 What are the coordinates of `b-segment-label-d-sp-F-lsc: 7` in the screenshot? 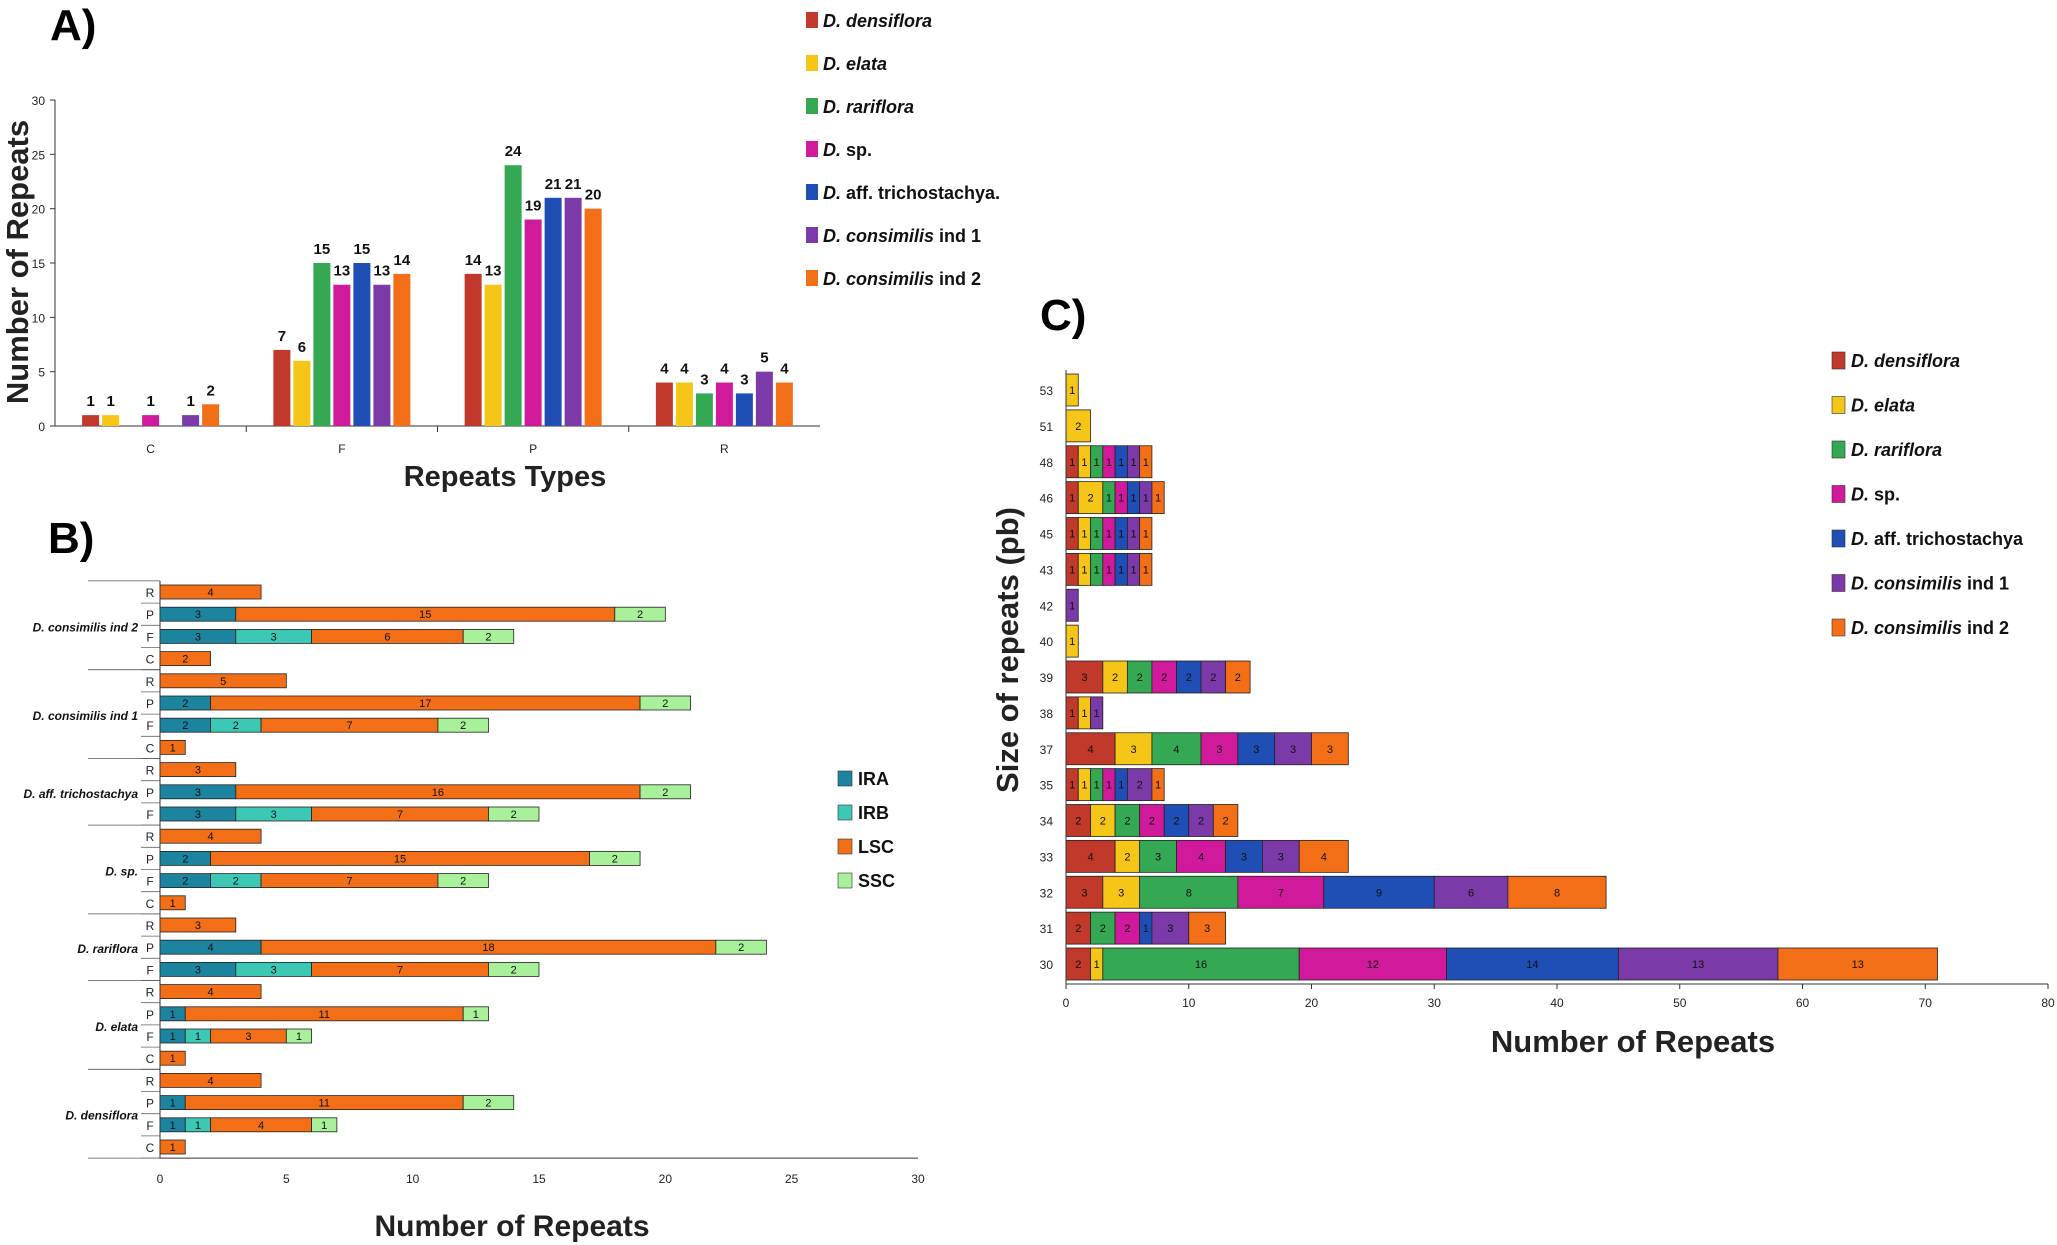 It's located at (349, 882).